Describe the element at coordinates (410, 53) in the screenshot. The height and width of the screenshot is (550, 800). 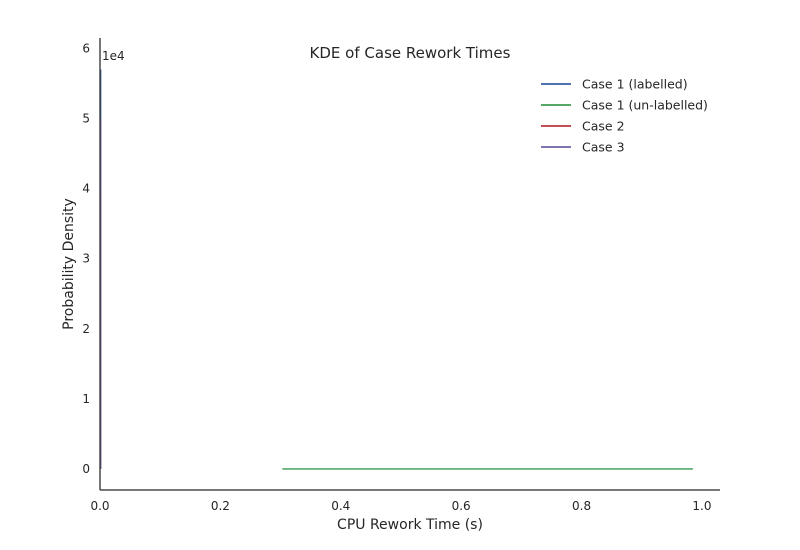
I see `chart-title: KDE of Case Rework Times` at that location.